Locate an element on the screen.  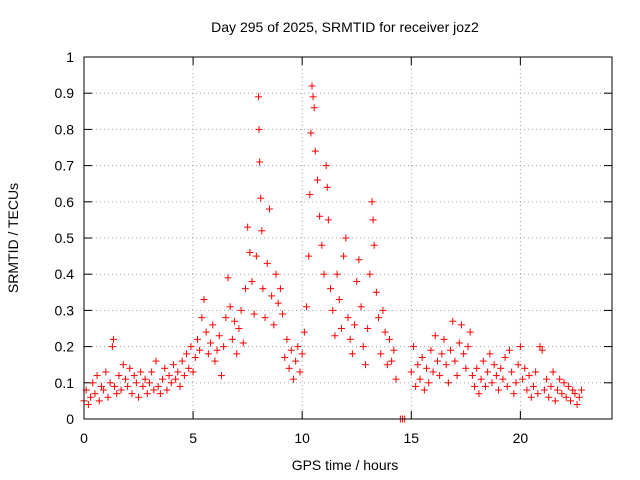
x-tick-label: 15 is located at coordinates (411, 438).